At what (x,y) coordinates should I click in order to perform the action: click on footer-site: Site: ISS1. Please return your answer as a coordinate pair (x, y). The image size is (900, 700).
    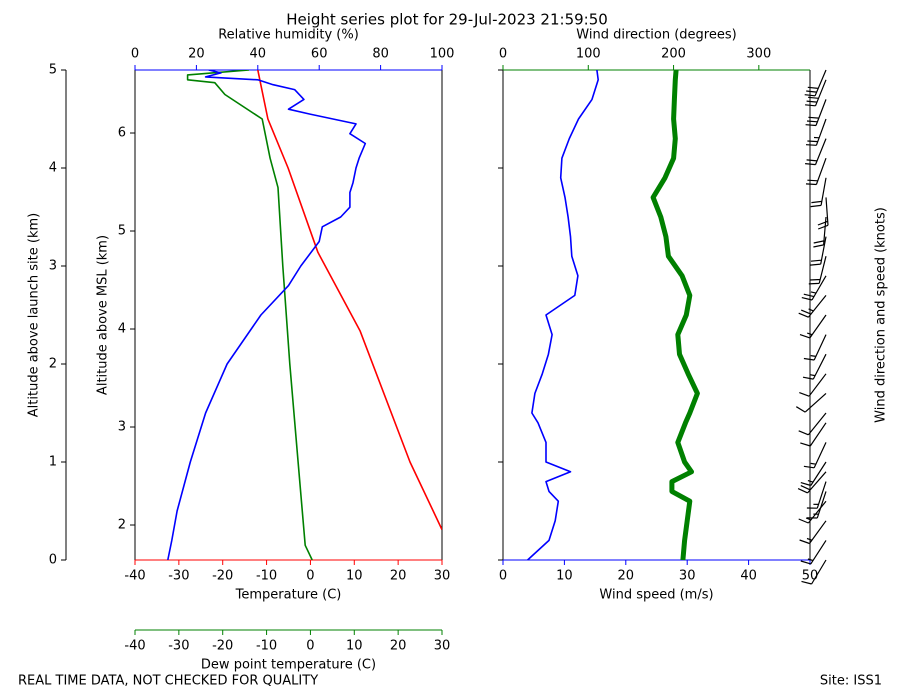
    Looking at the image, I should click on (851, 681).